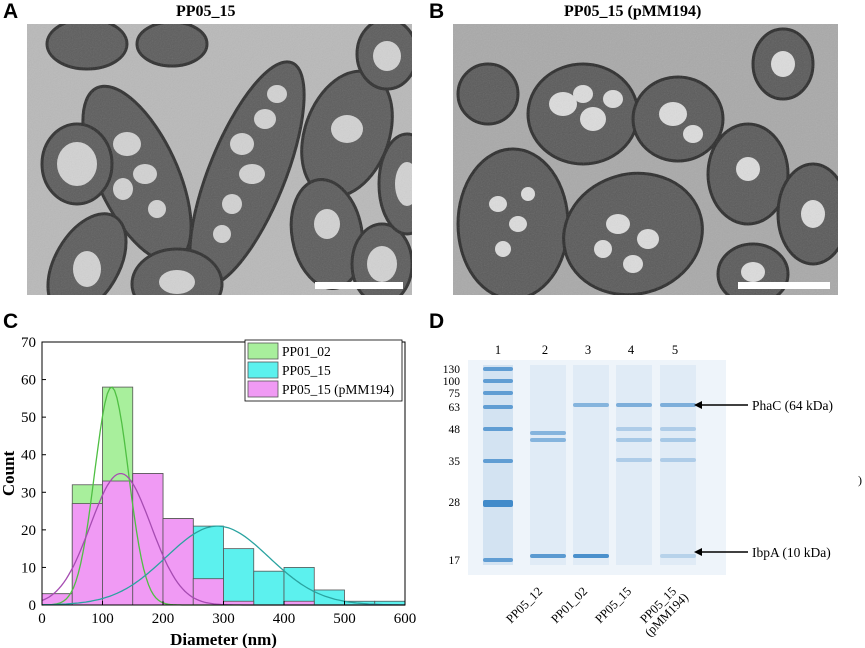 The width and height of the screenshot is (865, 648). Describe the element at coordinates (11, 11) in the screenshot. I see `panel-a-letter: A` at that location.